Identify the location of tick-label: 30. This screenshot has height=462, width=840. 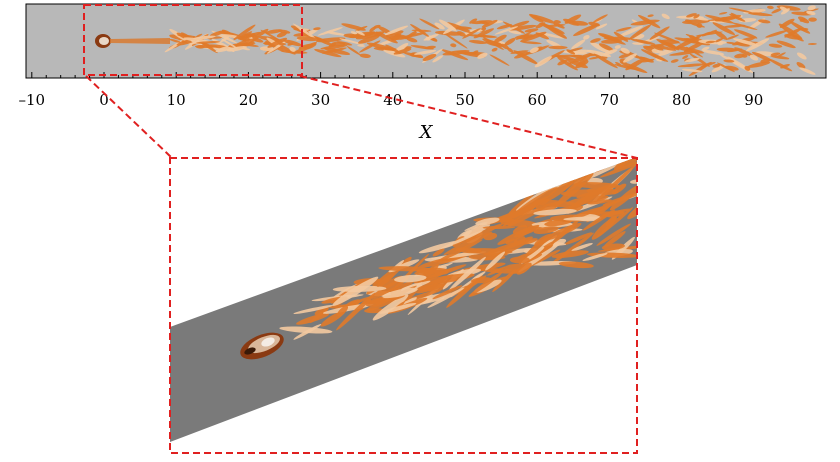
(320, 100).